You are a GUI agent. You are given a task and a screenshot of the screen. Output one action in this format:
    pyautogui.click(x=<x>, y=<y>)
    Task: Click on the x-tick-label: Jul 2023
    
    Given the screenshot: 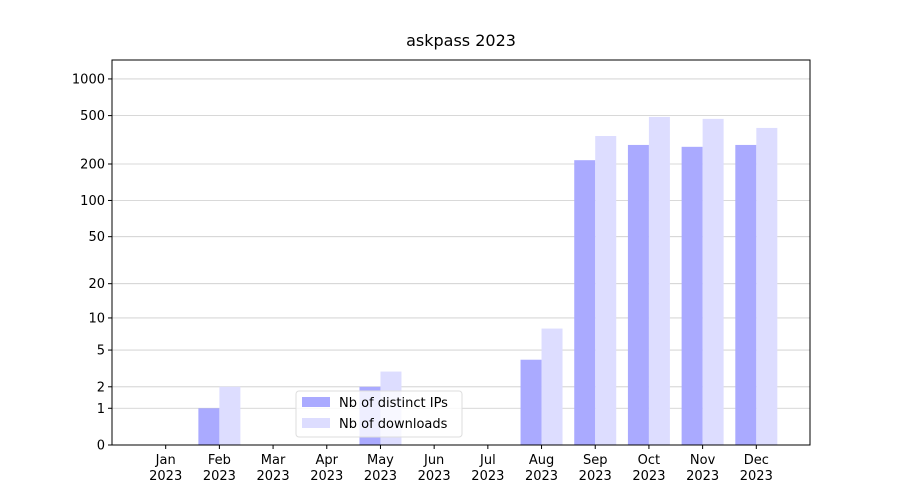 What is the action you would take?
    pyautogui.click(x=488, y=468)
    